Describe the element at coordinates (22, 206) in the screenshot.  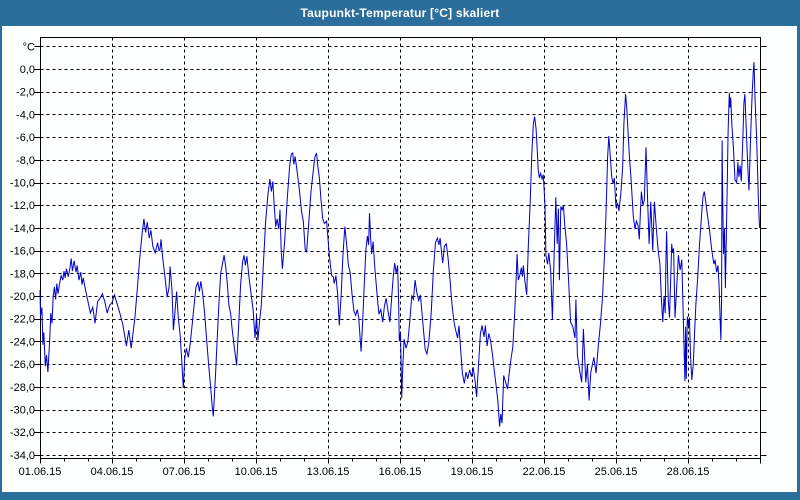
I see `y-tick-label: -12,0` at that location.